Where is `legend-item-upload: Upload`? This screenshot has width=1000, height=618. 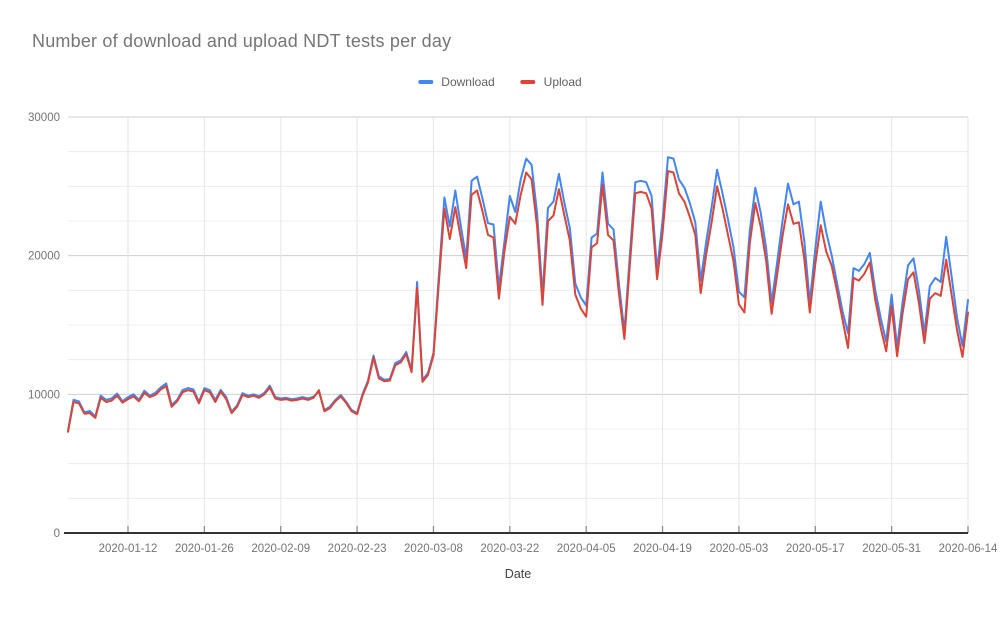 legend-item-upload: Upload is located at coordinates (551, 82).